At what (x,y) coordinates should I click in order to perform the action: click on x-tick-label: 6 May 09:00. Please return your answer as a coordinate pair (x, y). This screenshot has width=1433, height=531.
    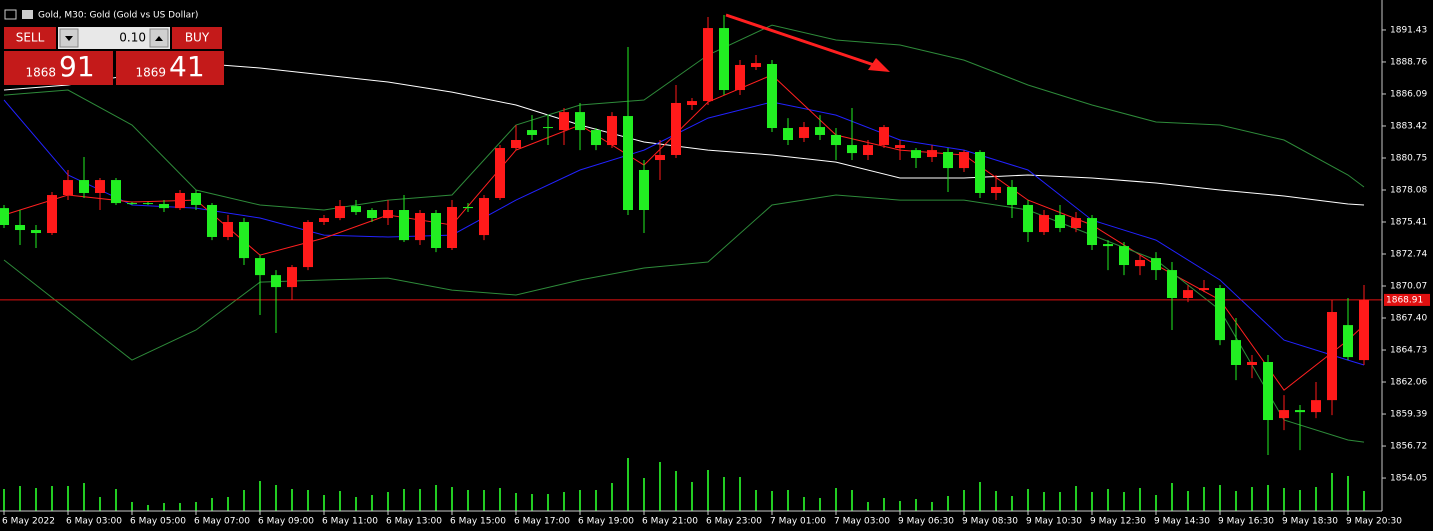
    Looking at the image, I should click on (286, 522).